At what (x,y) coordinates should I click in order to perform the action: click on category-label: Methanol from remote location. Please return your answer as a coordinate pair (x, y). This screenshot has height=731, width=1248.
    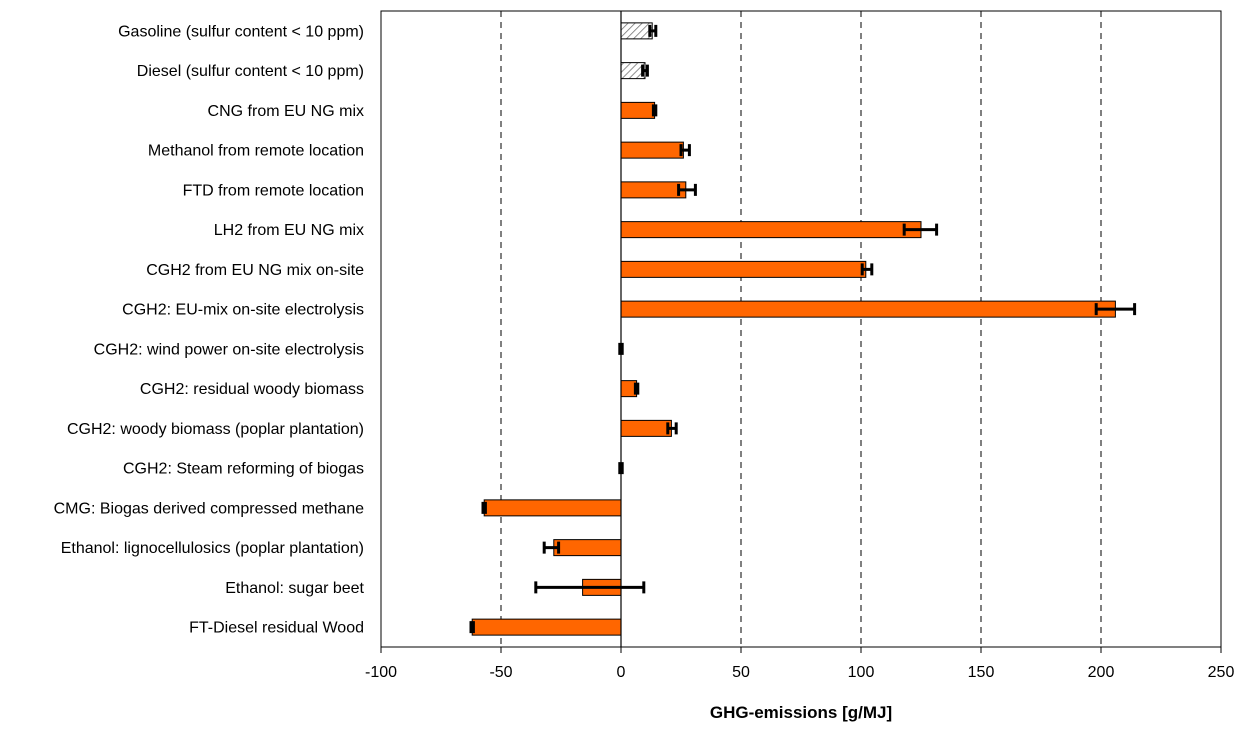
    Looking at the image, I should click on (256, 151).